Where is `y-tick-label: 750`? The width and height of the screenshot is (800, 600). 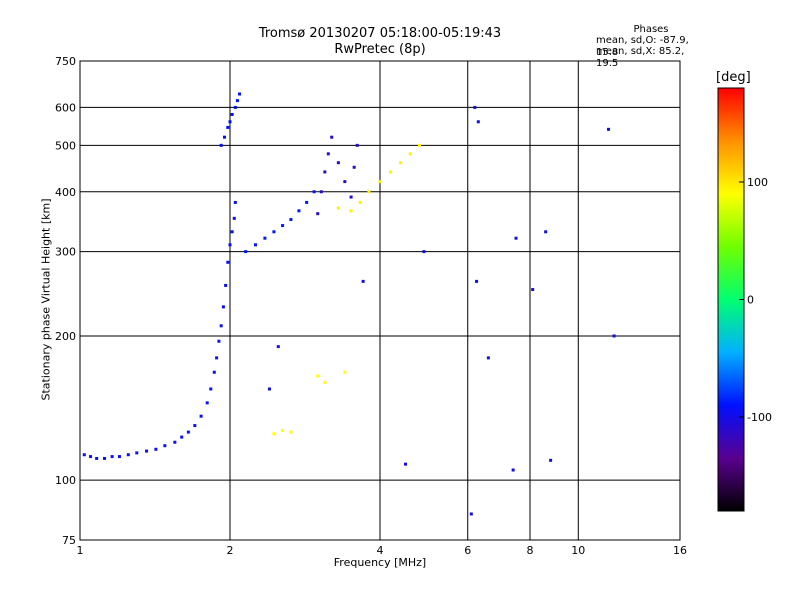
y-tick-label: 750 is located at coordinates (65, 61).